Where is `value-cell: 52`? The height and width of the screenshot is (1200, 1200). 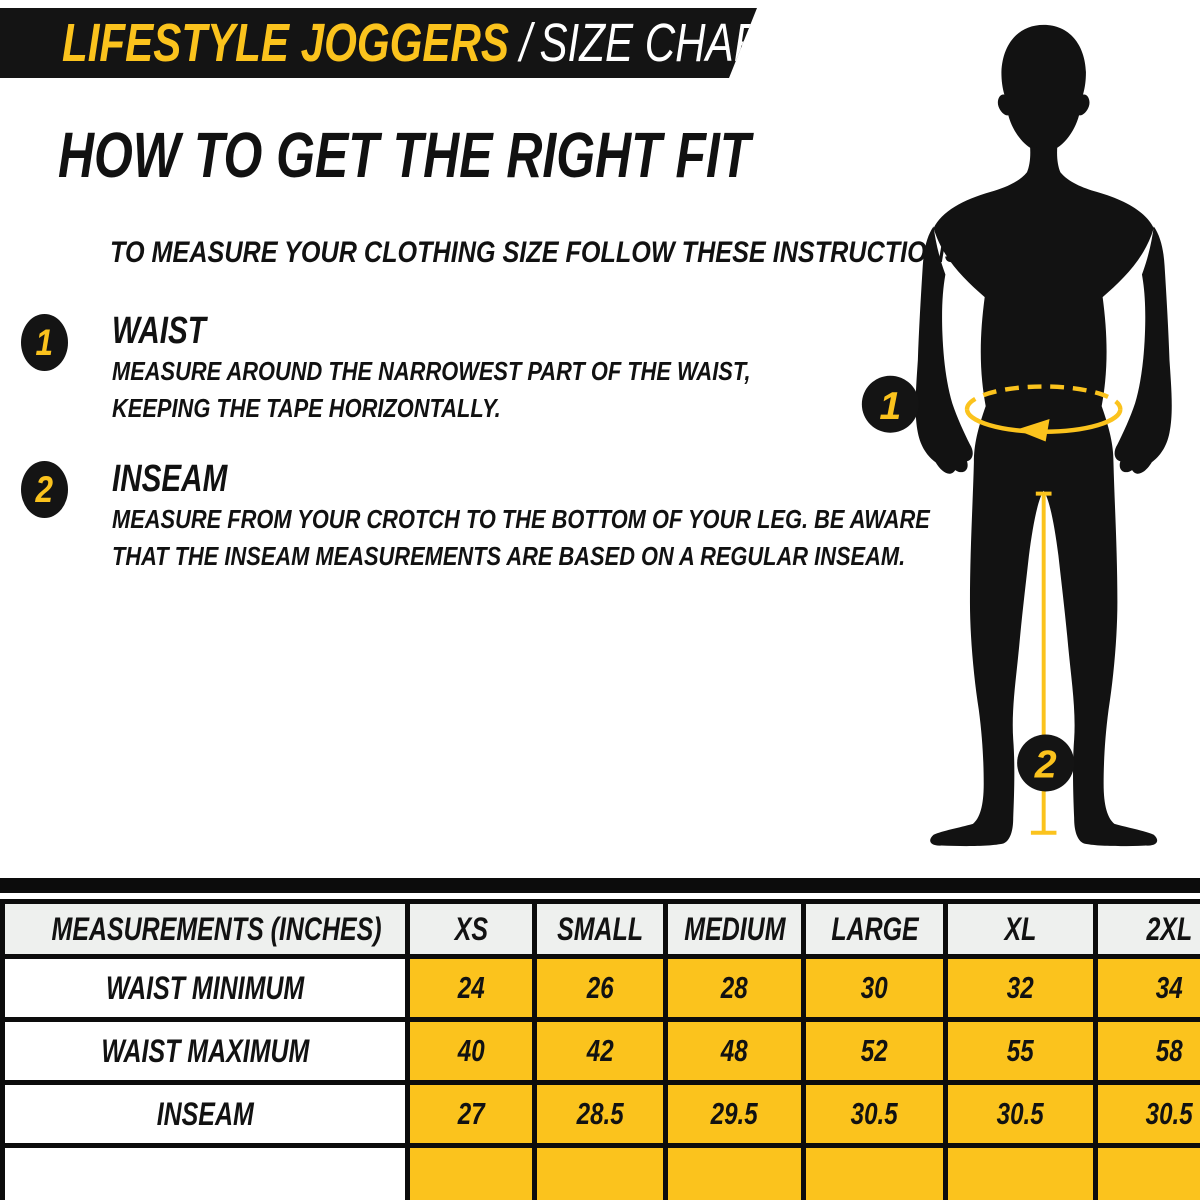 value-cell: 52 is located at coordinates (874, 1051).